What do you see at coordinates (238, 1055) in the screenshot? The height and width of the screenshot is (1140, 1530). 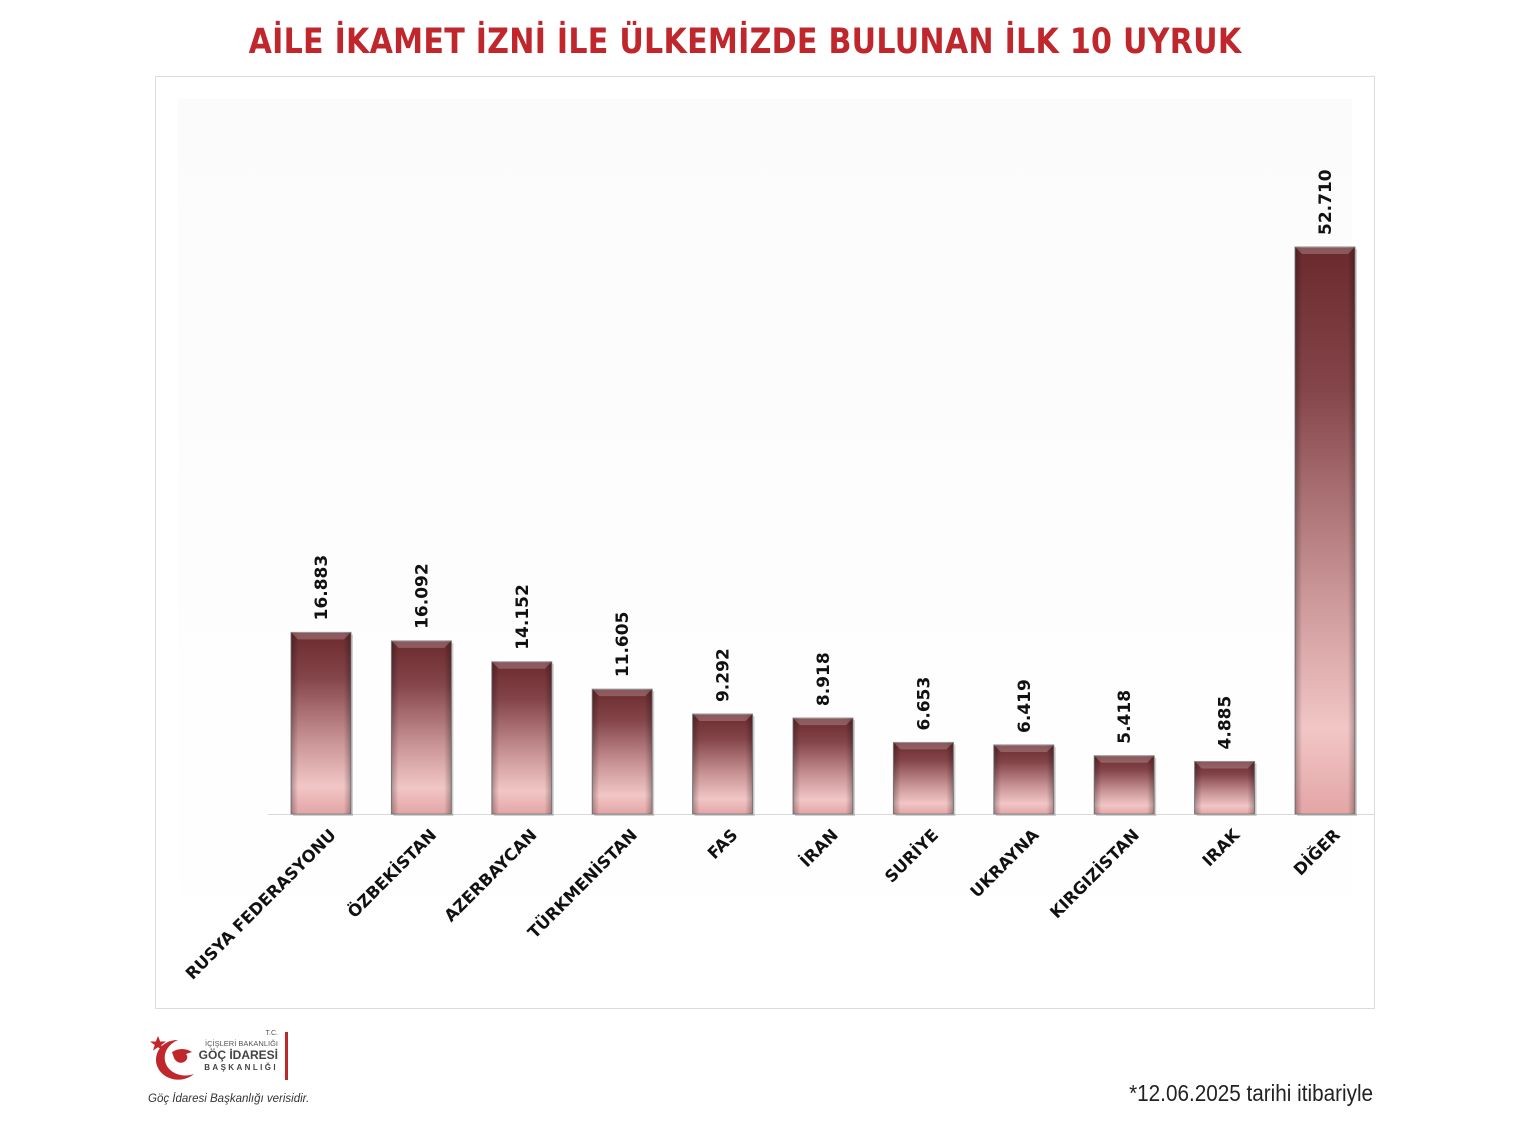 I see `logo-line-agency: GÖÇ İDARESİ` at bounding box center [238, 1055].